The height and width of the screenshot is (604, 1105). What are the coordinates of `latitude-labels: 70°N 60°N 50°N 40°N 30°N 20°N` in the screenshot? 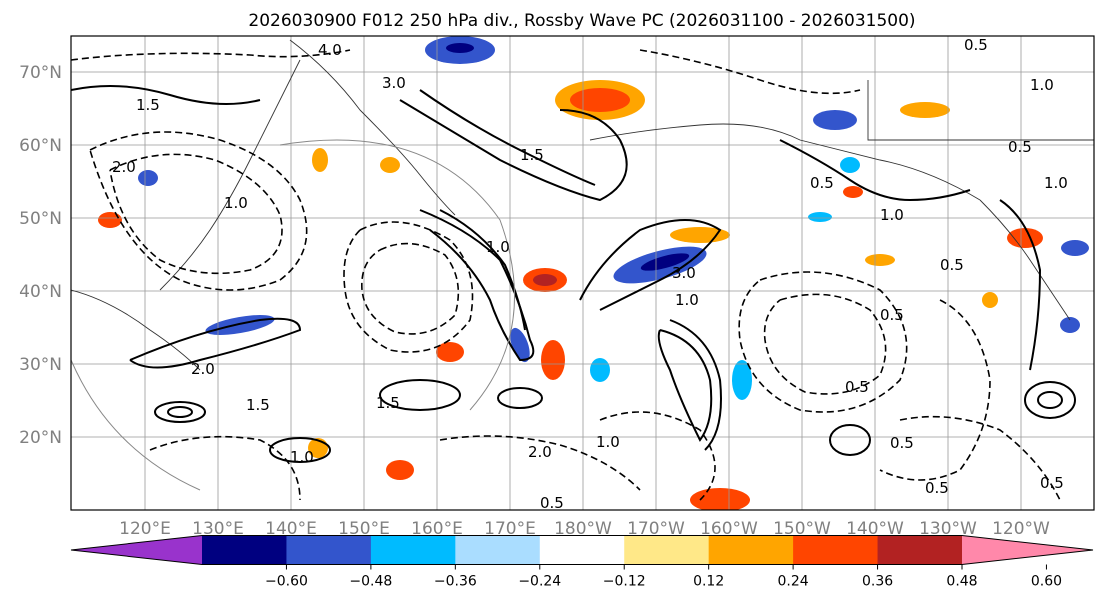 It's located at (40, 255).